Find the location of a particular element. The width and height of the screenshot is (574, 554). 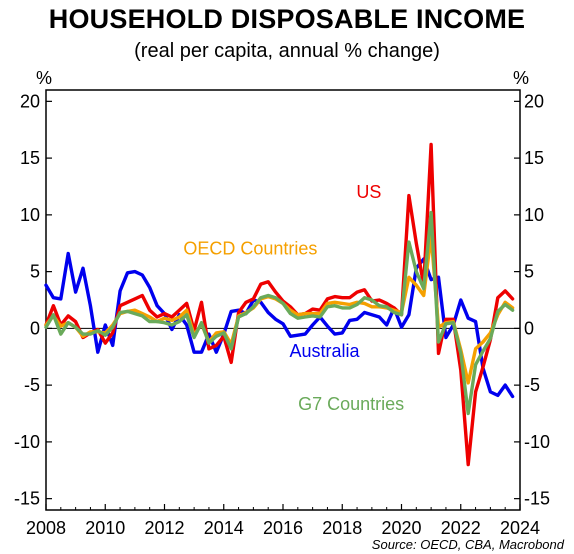

y-axis-unit-right: % is located at coordinates (521, 78).